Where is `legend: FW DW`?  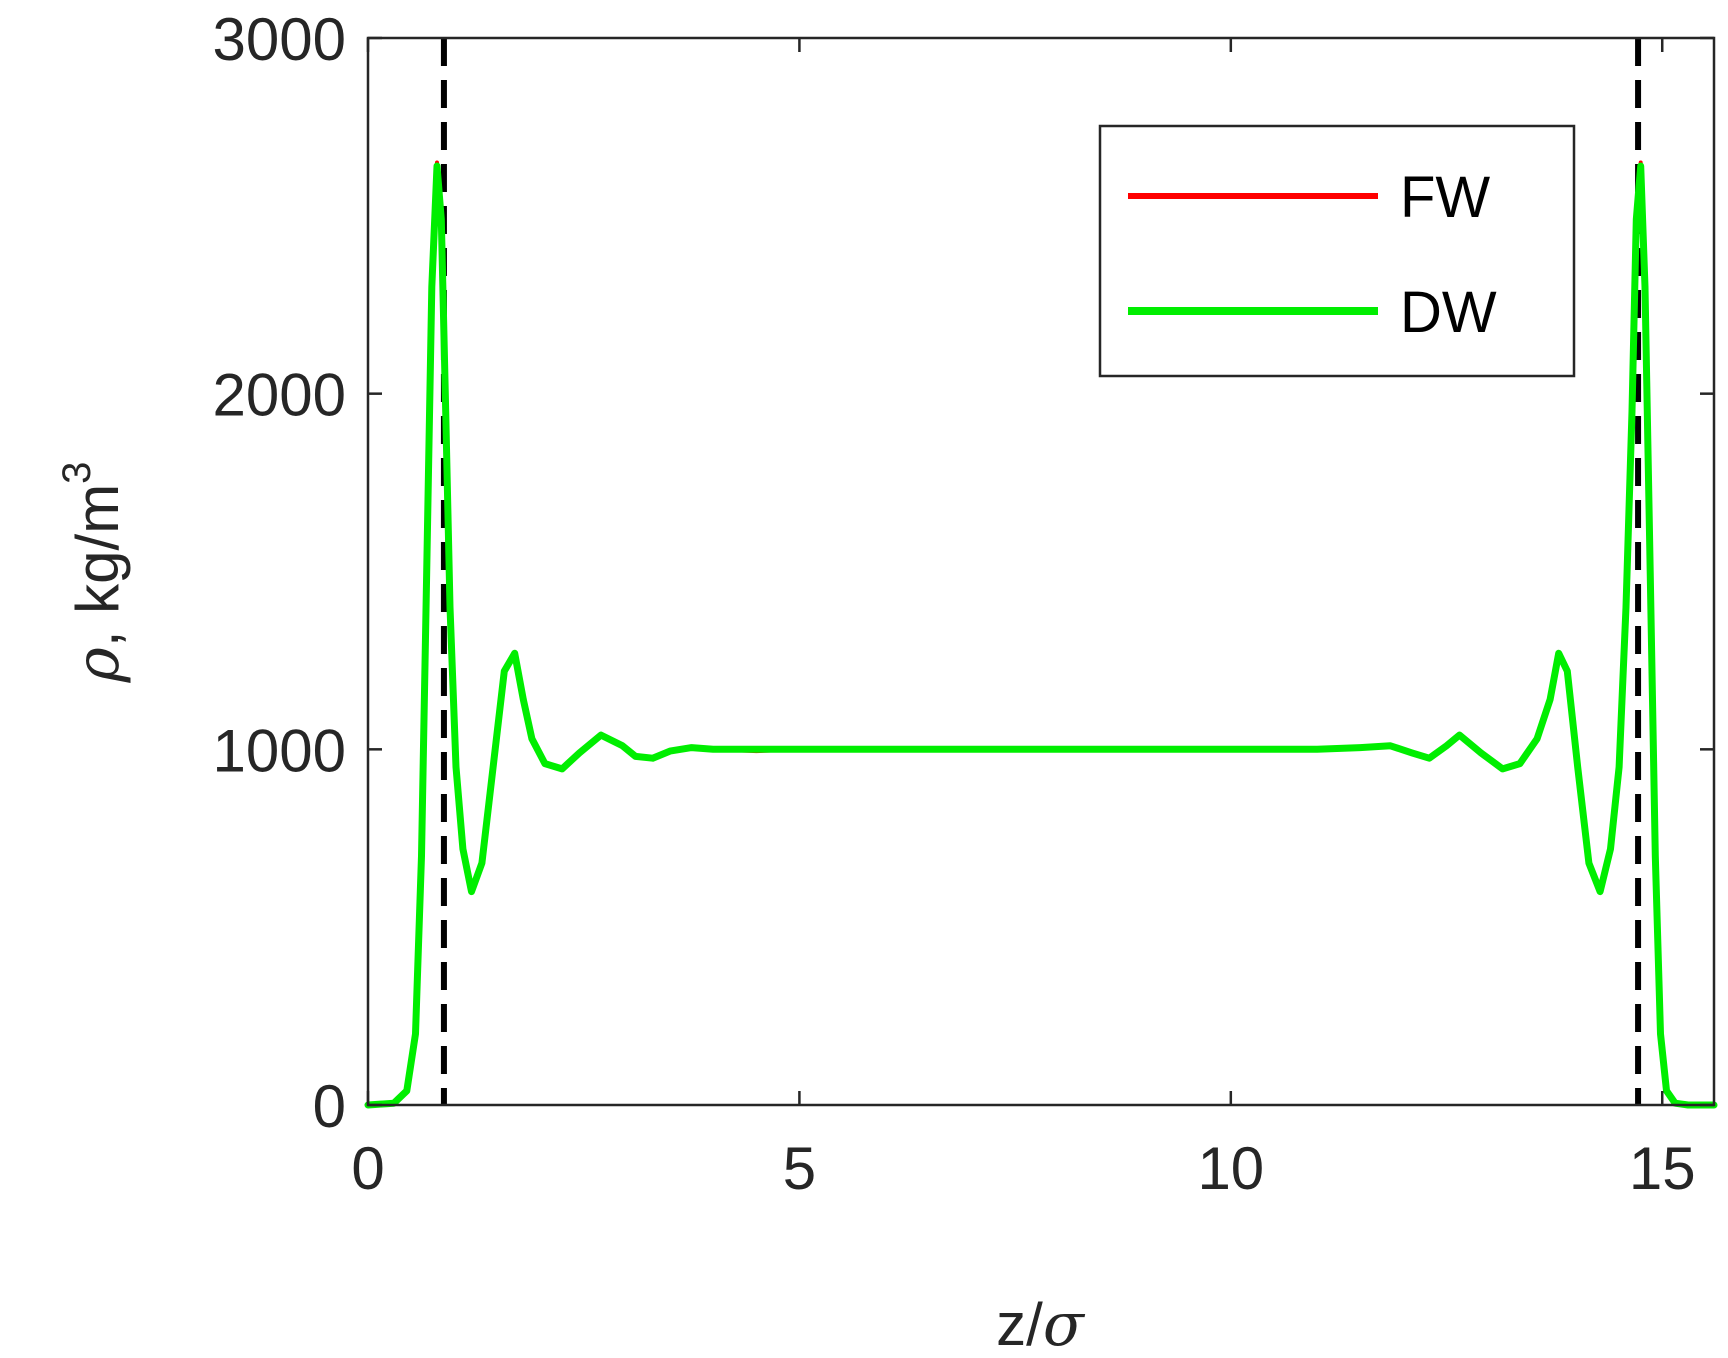 legend: FW DW is located at coordinates (1337, 251).